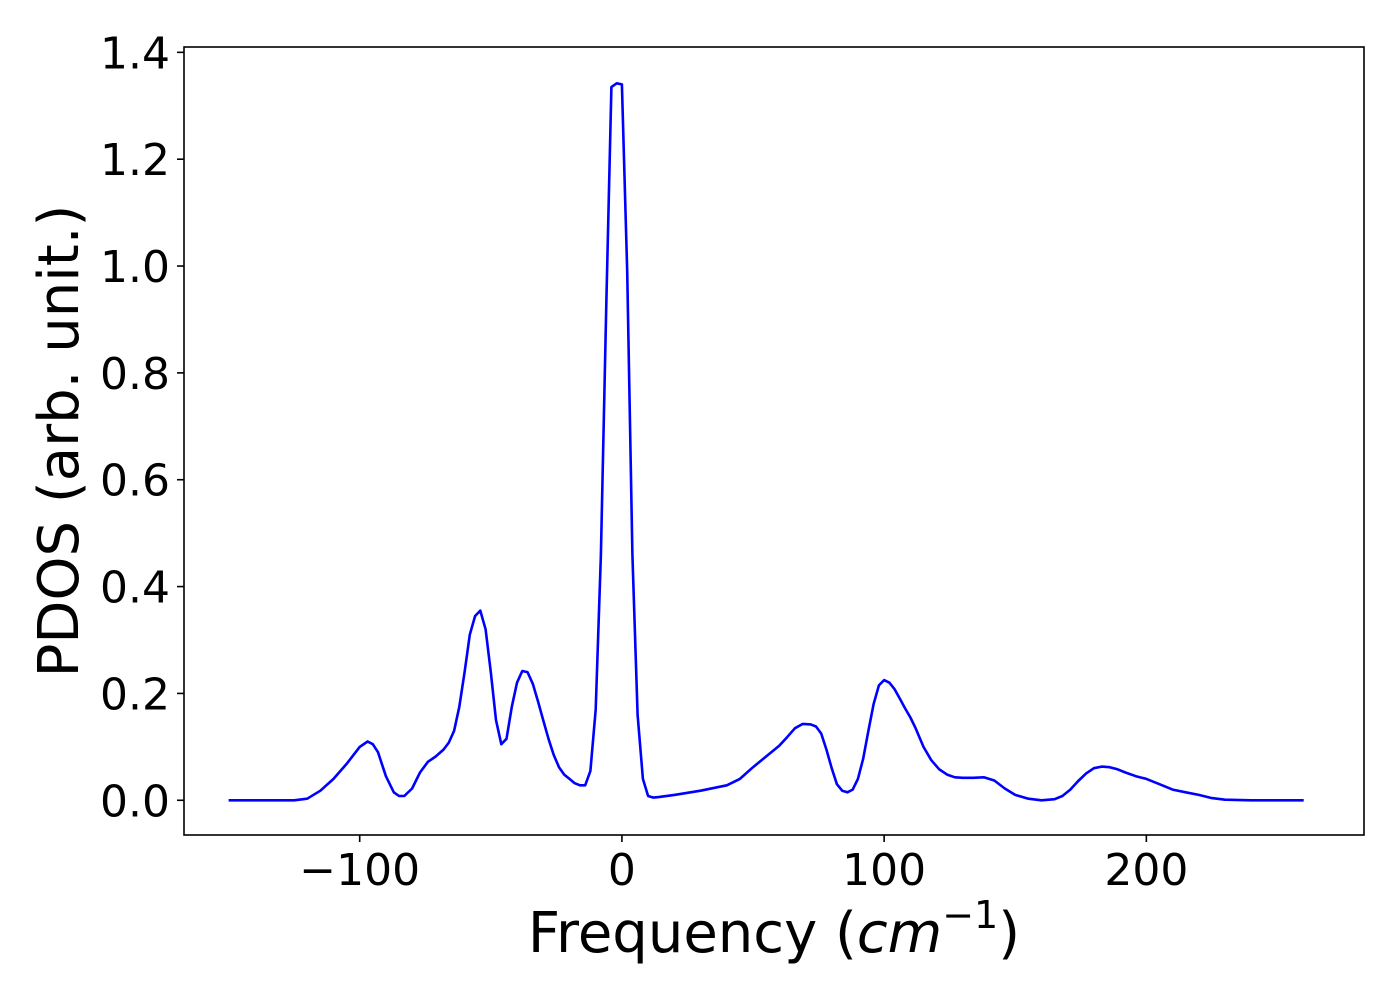 The width and height of the screenshot is (1400, 1000). I want to click on x-axis-label-prefix: Frequency (, so click(692, 933).